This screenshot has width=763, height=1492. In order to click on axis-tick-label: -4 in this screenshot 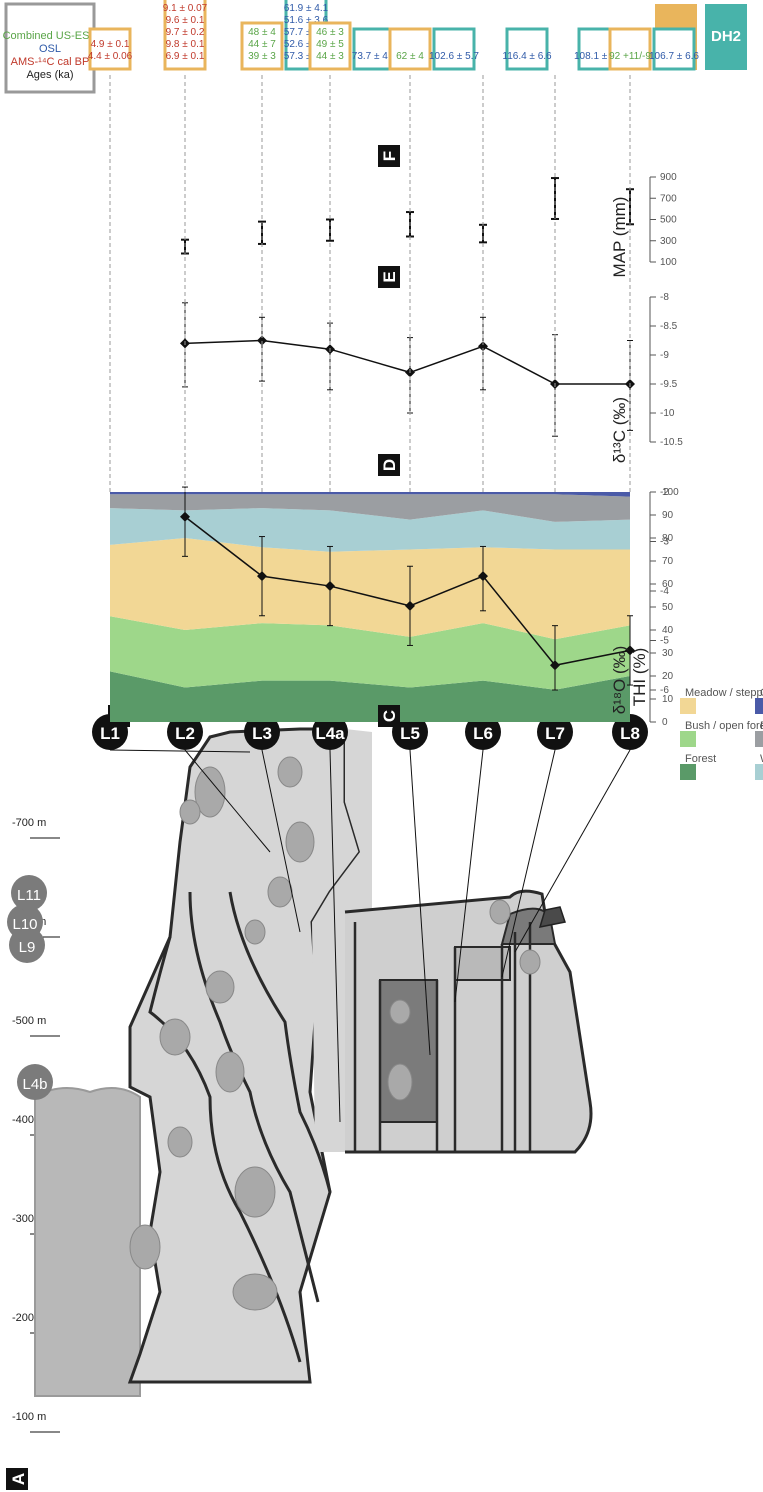, I will do `click(664, 591)`.